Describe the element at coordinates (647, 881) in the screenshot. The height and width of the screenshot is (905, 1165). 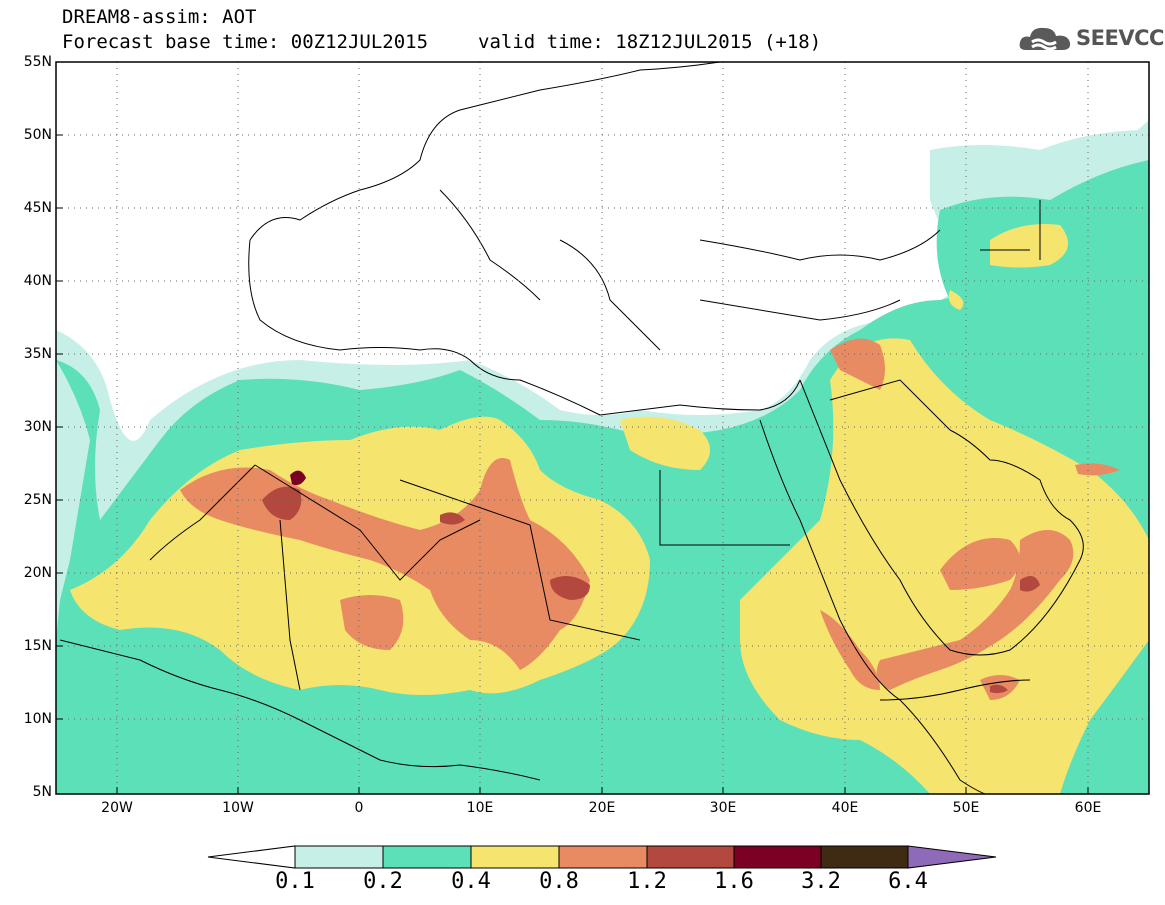
I see `colorbar-label: 1.2` at that location.